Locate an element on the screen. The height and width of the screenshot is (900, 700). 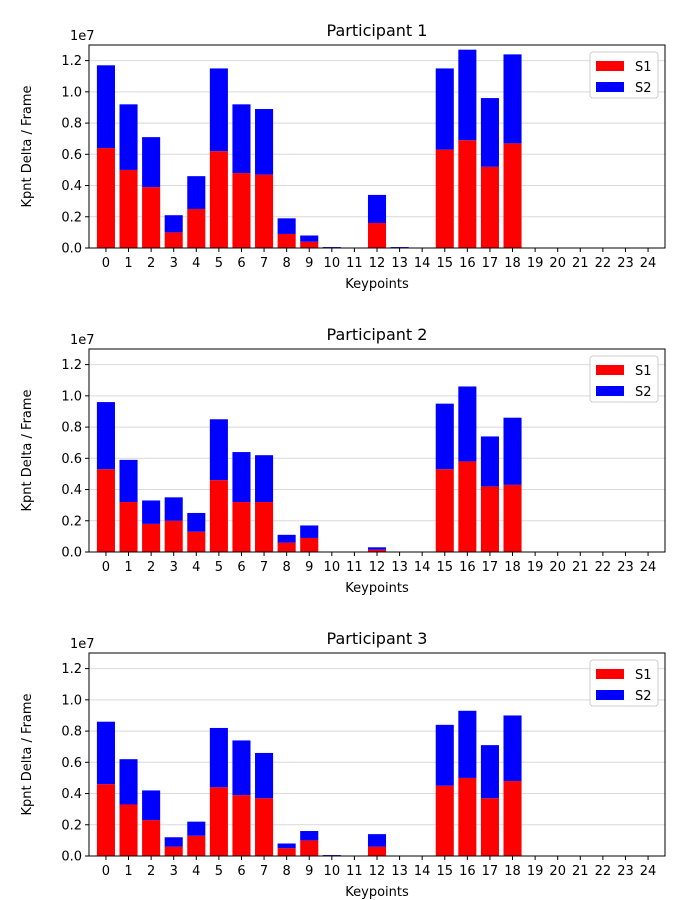
x-tick-label: 13 is located at coordinates (399, 567).